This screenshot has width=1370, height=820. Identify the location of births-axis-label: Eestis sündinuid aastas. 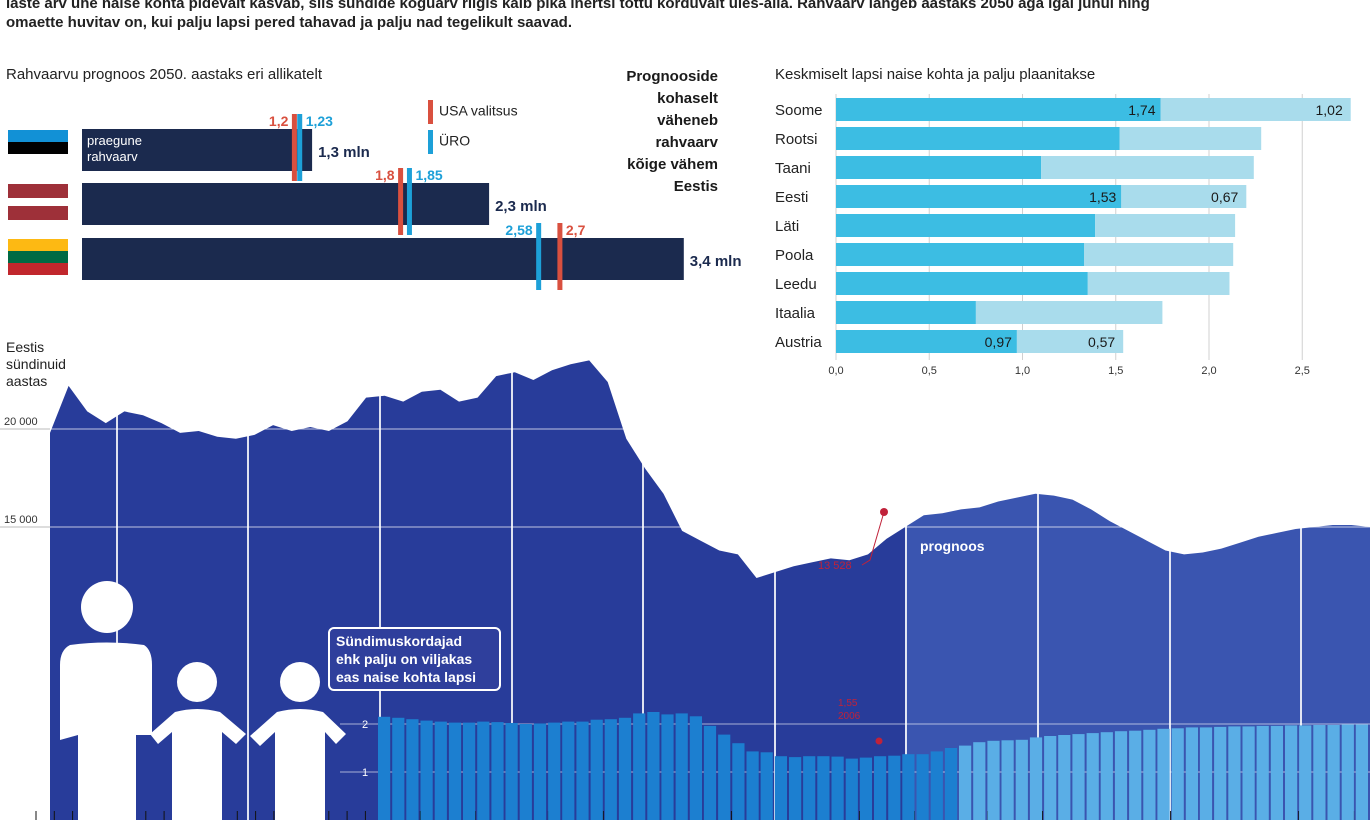
(36, 364).